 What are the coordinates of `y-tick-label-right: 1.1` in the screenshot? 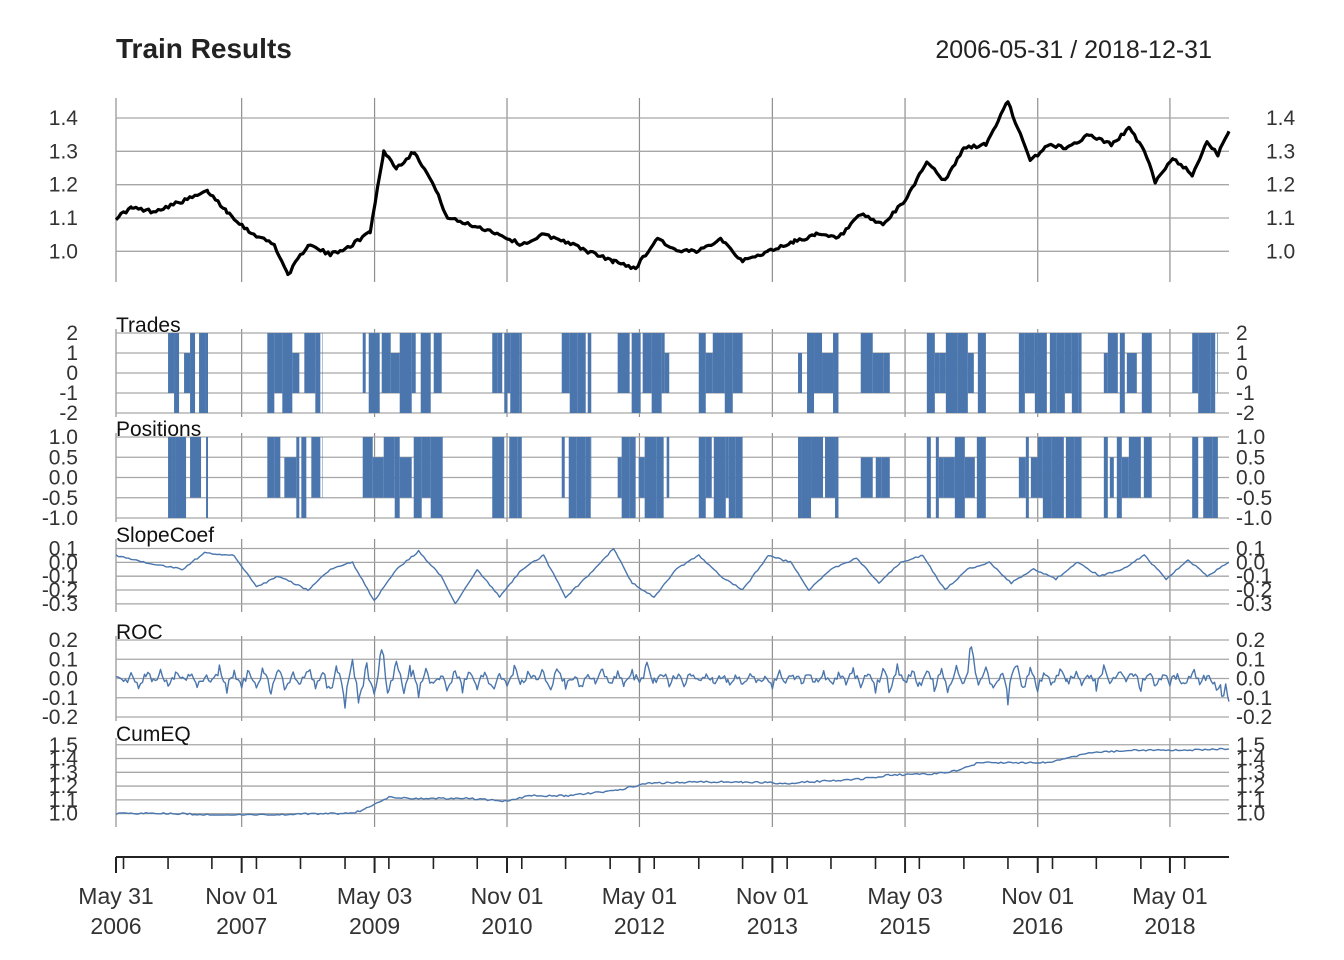 It's located at (1280, 218).